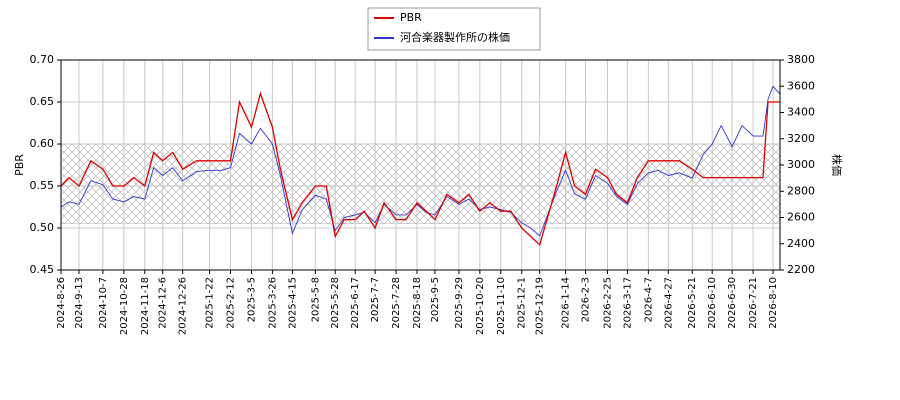  Describe the element at coordinates (753, 303) in the screenshot. I see `x-tick-label: 2026-7-21` at that location.